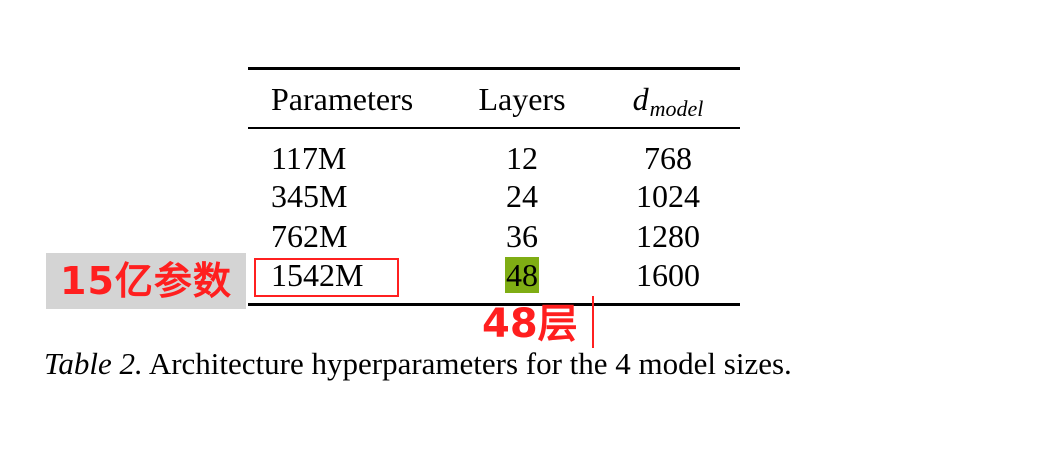 This screenshot has height=456, width=1050. I want to click on cell-d-model-row-3: 1280, so click(668, 236).